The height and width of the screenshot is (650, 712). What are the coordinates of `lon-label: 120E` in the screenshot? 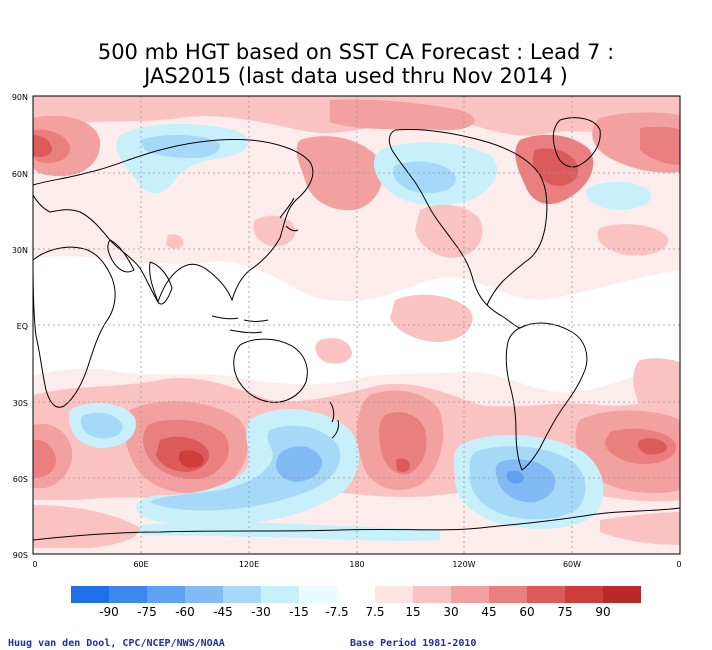 It's located at (249, 564).